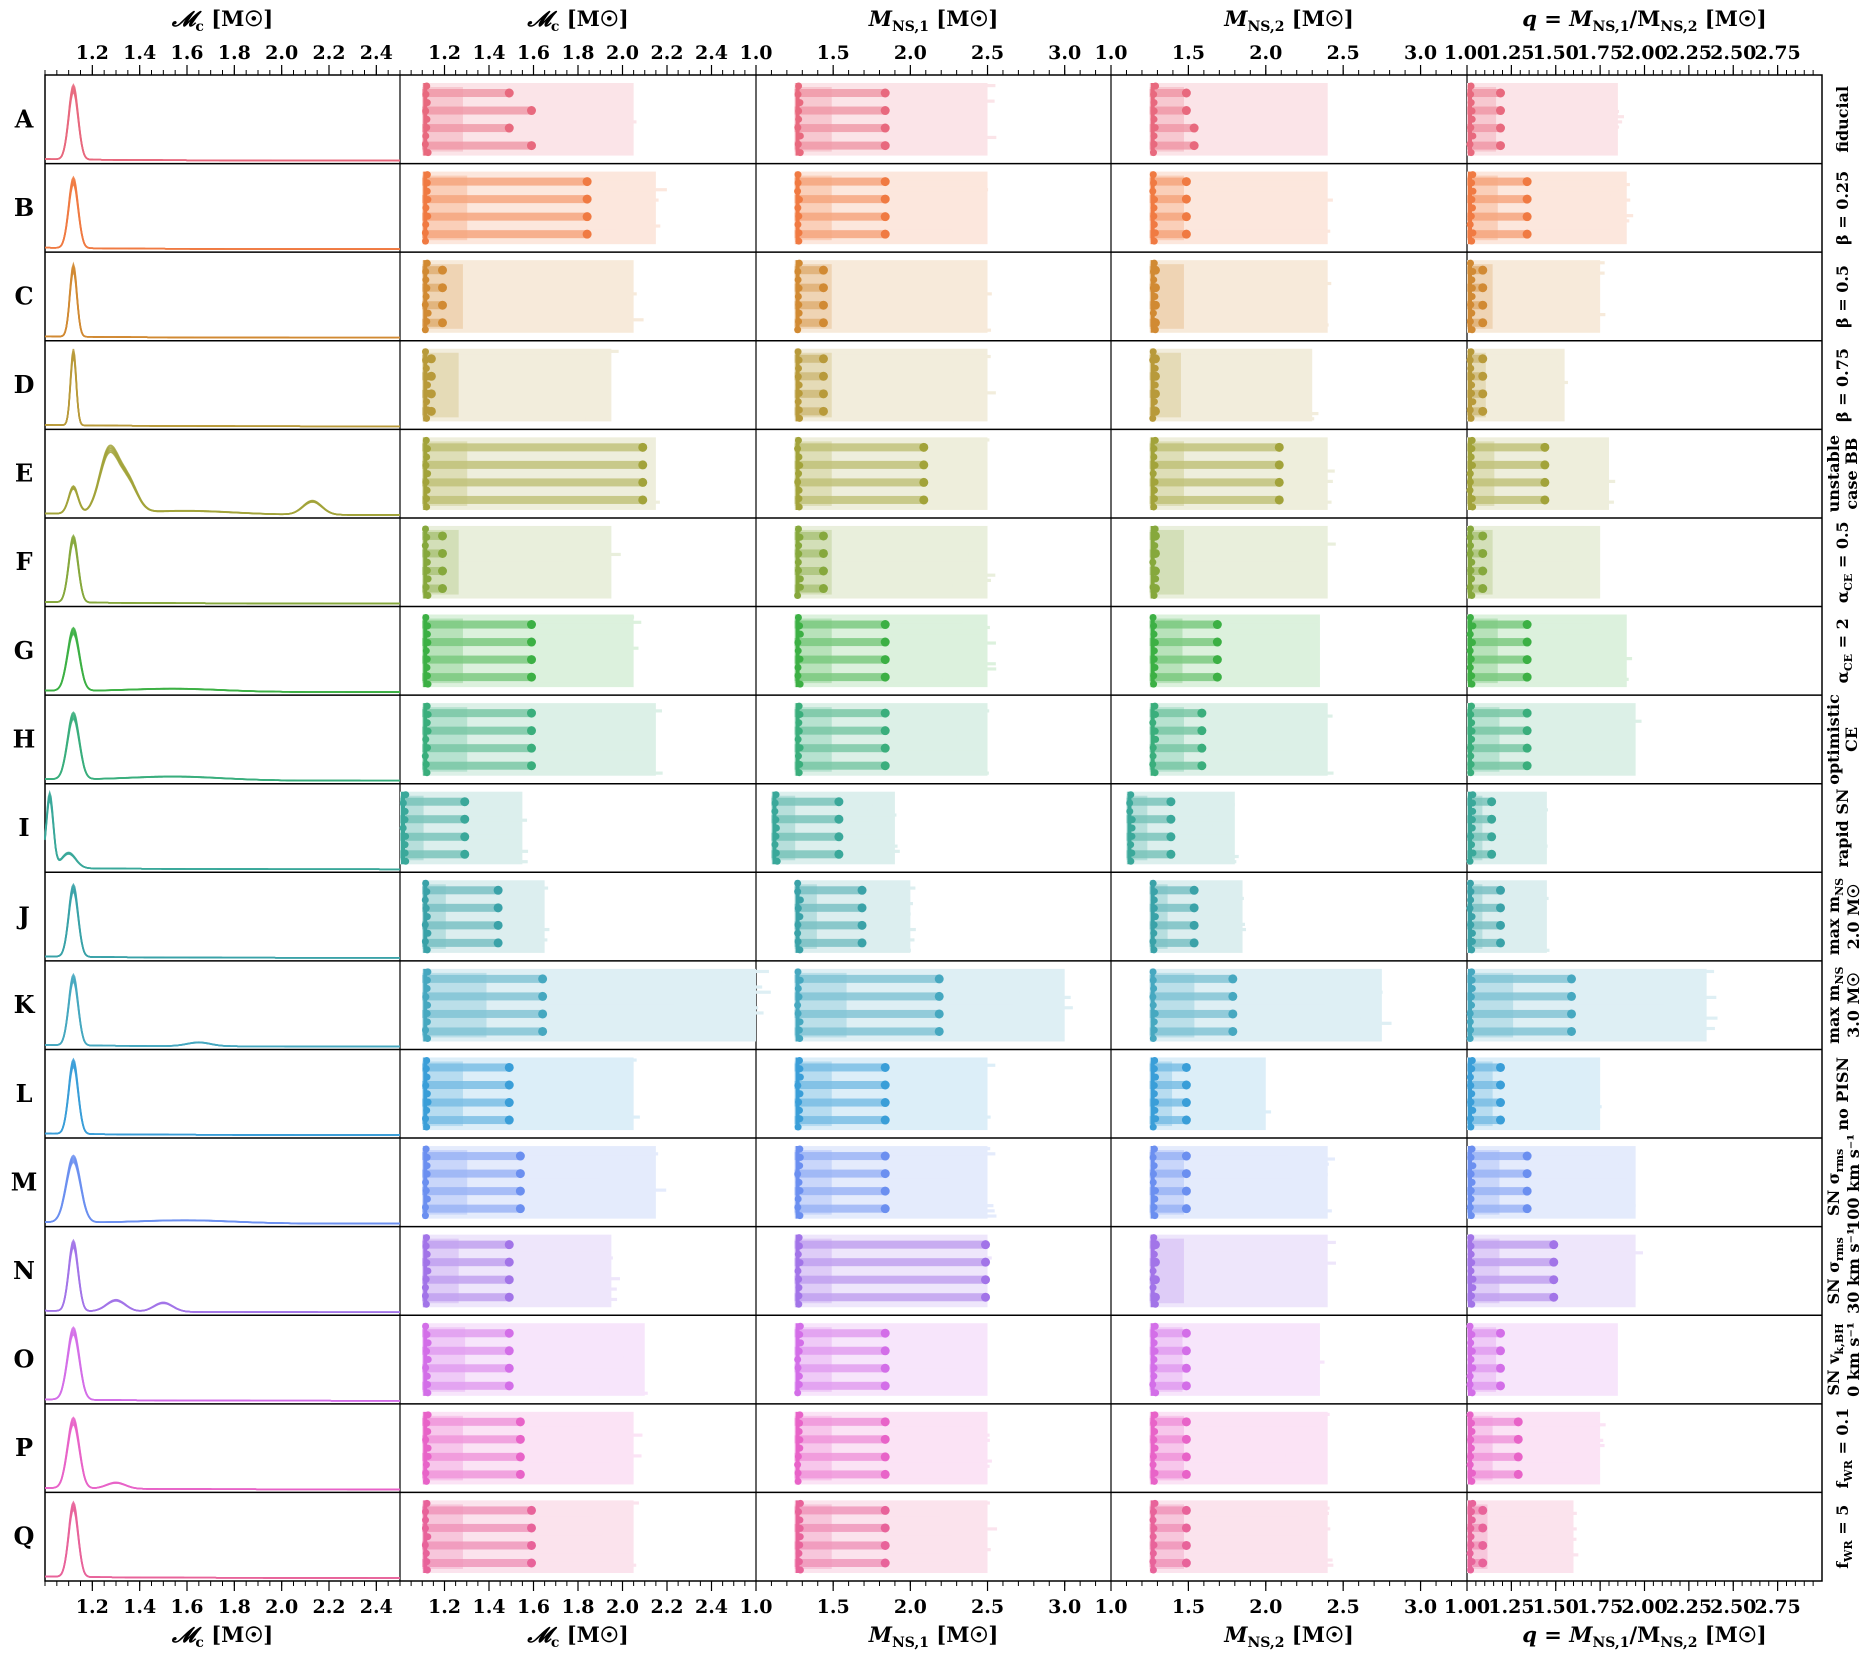 The height and width of the screenshot is (1656, 1872). What do you see at coordinates (24, 738) in the screenshot?
I see `row-letter: H` at bounding box center [24, 738].